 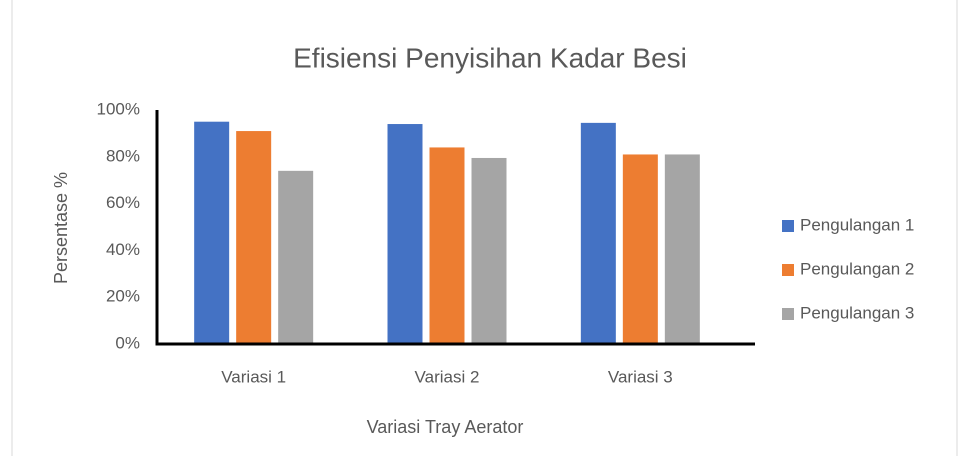 I want to click on chart-title: Efisiensi Penyisihan Kadar Besi, so click(x=490, y=57).